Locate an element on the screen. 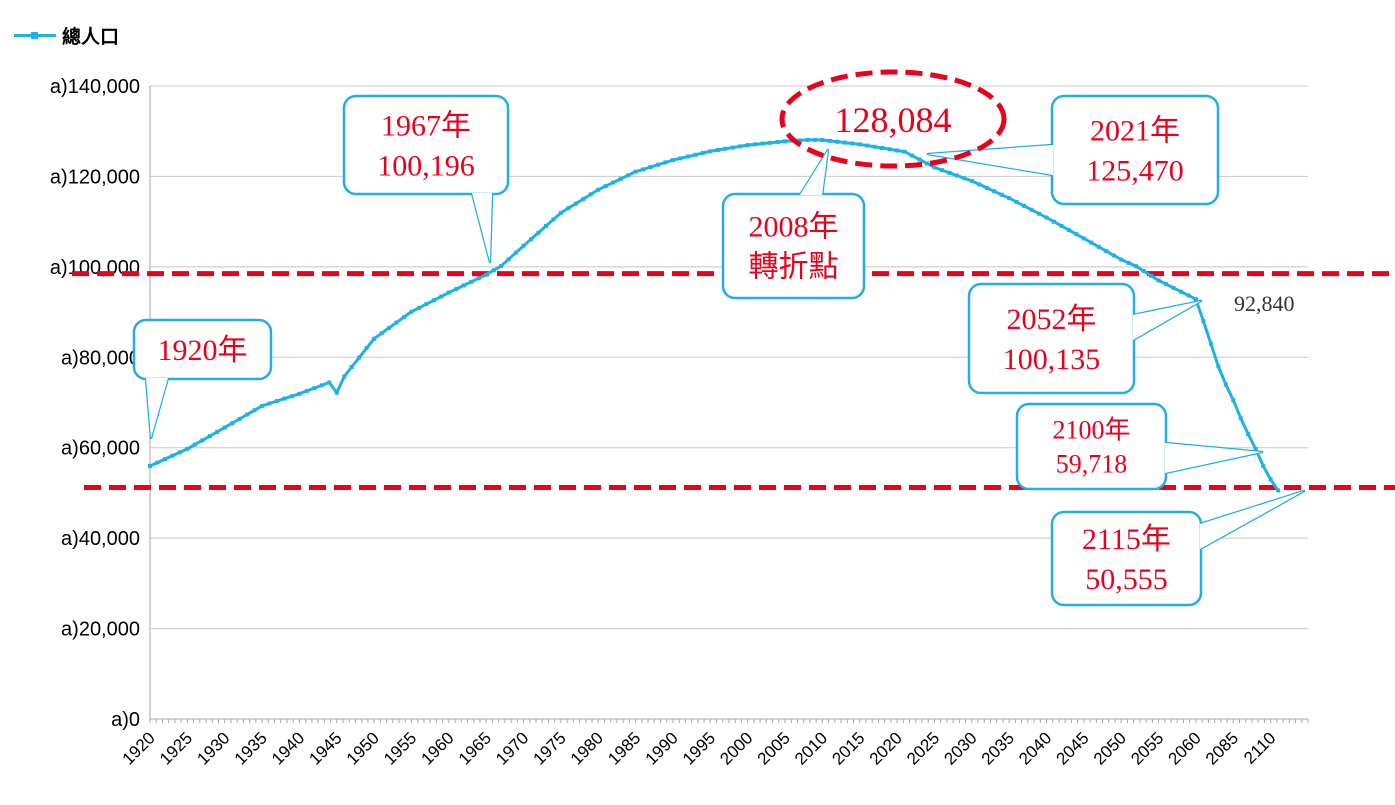  x-tick-label: 1950 is located at coordinates (363, 748).